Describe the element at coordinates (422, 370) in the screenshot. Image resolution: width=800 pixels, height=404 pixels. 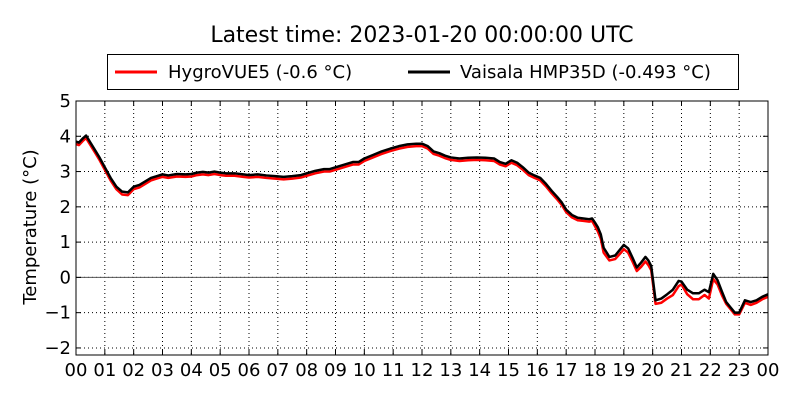
I see `x-tick-label: 12` at that location.